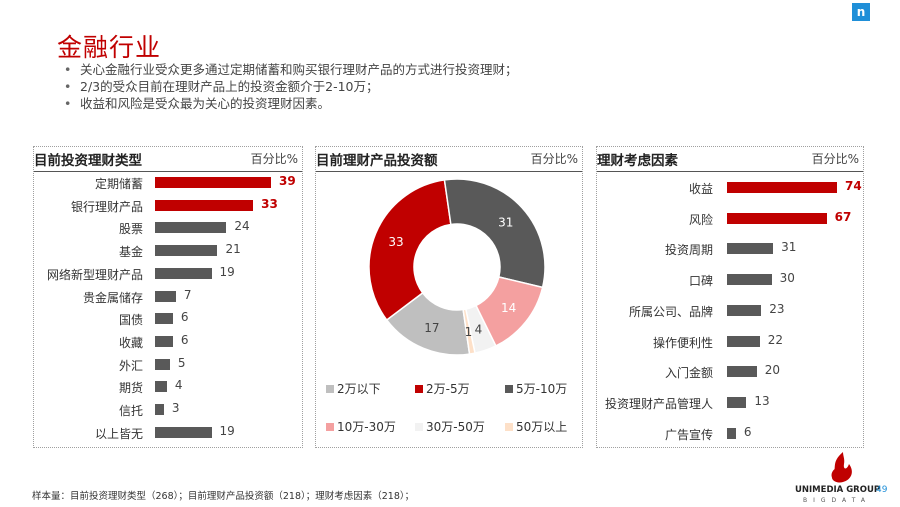  What do you see at coordinates (789, 247) in the screenshot?
I see `bar-value-label: 31` at bounding box center [789, 247].